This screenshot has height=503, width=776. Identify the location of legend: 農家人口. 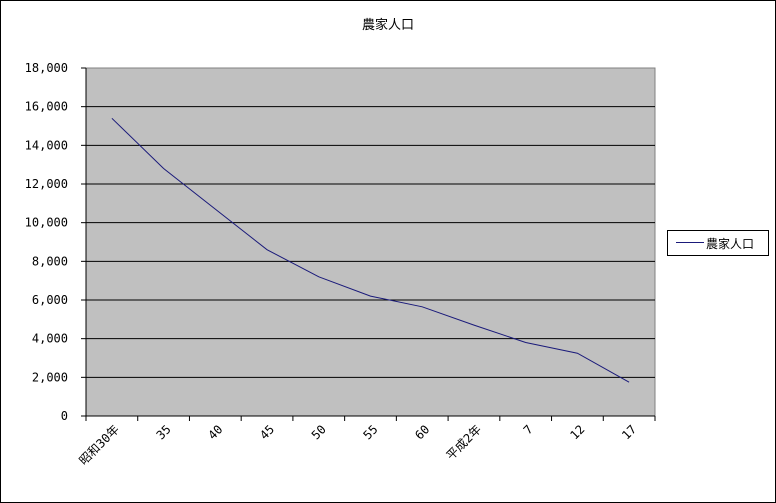
(718, 243).